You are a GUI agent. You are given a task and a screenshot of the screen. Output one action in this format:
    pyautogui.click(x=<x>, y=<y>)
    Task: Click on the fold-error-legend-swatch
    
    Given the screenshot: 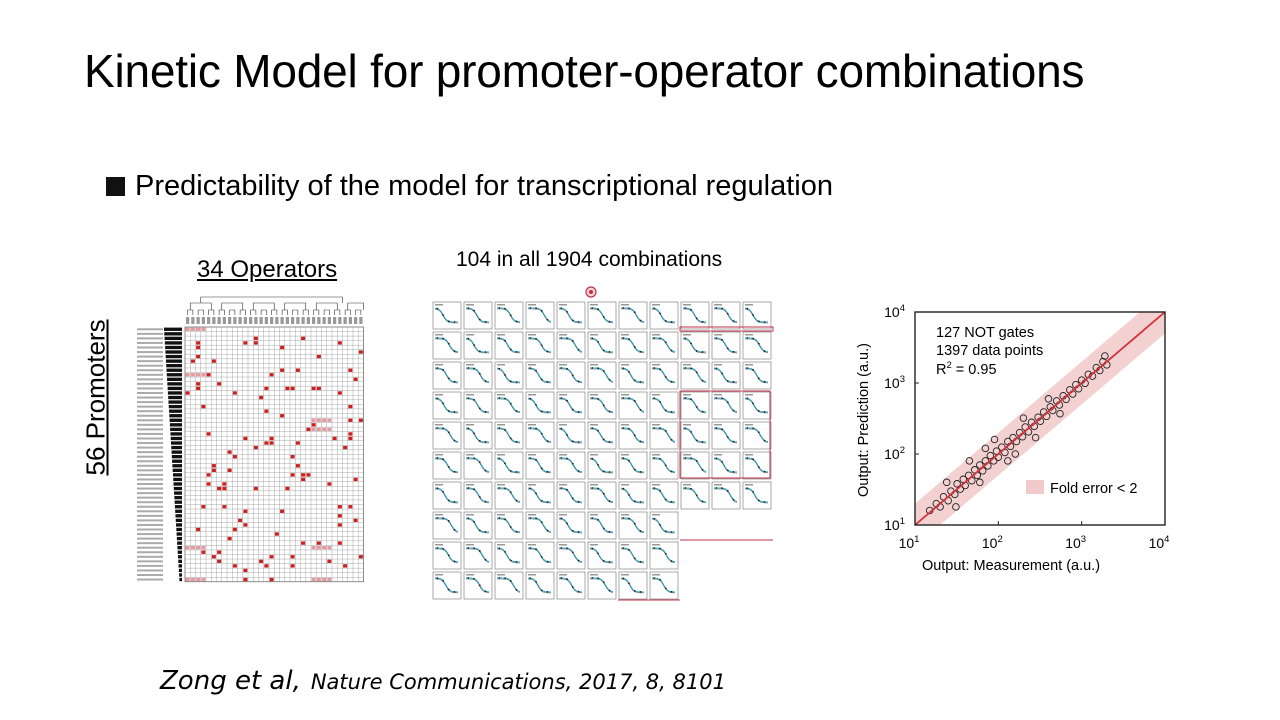 What is the action you would take?
    pyautogui.click(x=1035, y=487)
    